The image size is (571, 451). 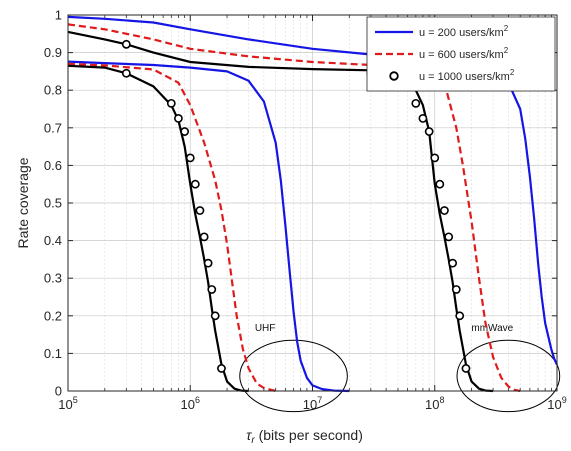 I want to click on y-tick-label: 0.5, so click(x=53, y=203).